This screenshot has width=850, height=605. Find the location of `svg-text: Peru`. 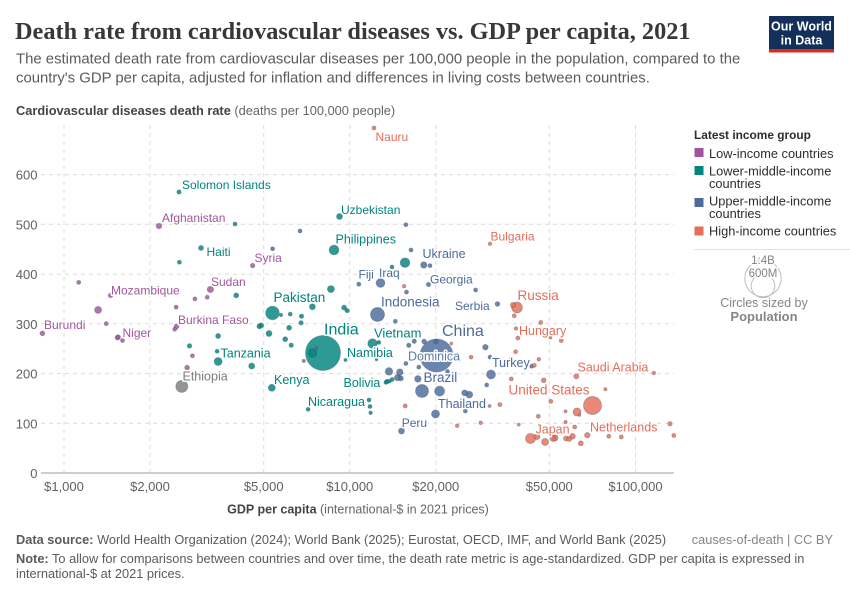

svg-text: Peru is located at coordinates (414, 423).